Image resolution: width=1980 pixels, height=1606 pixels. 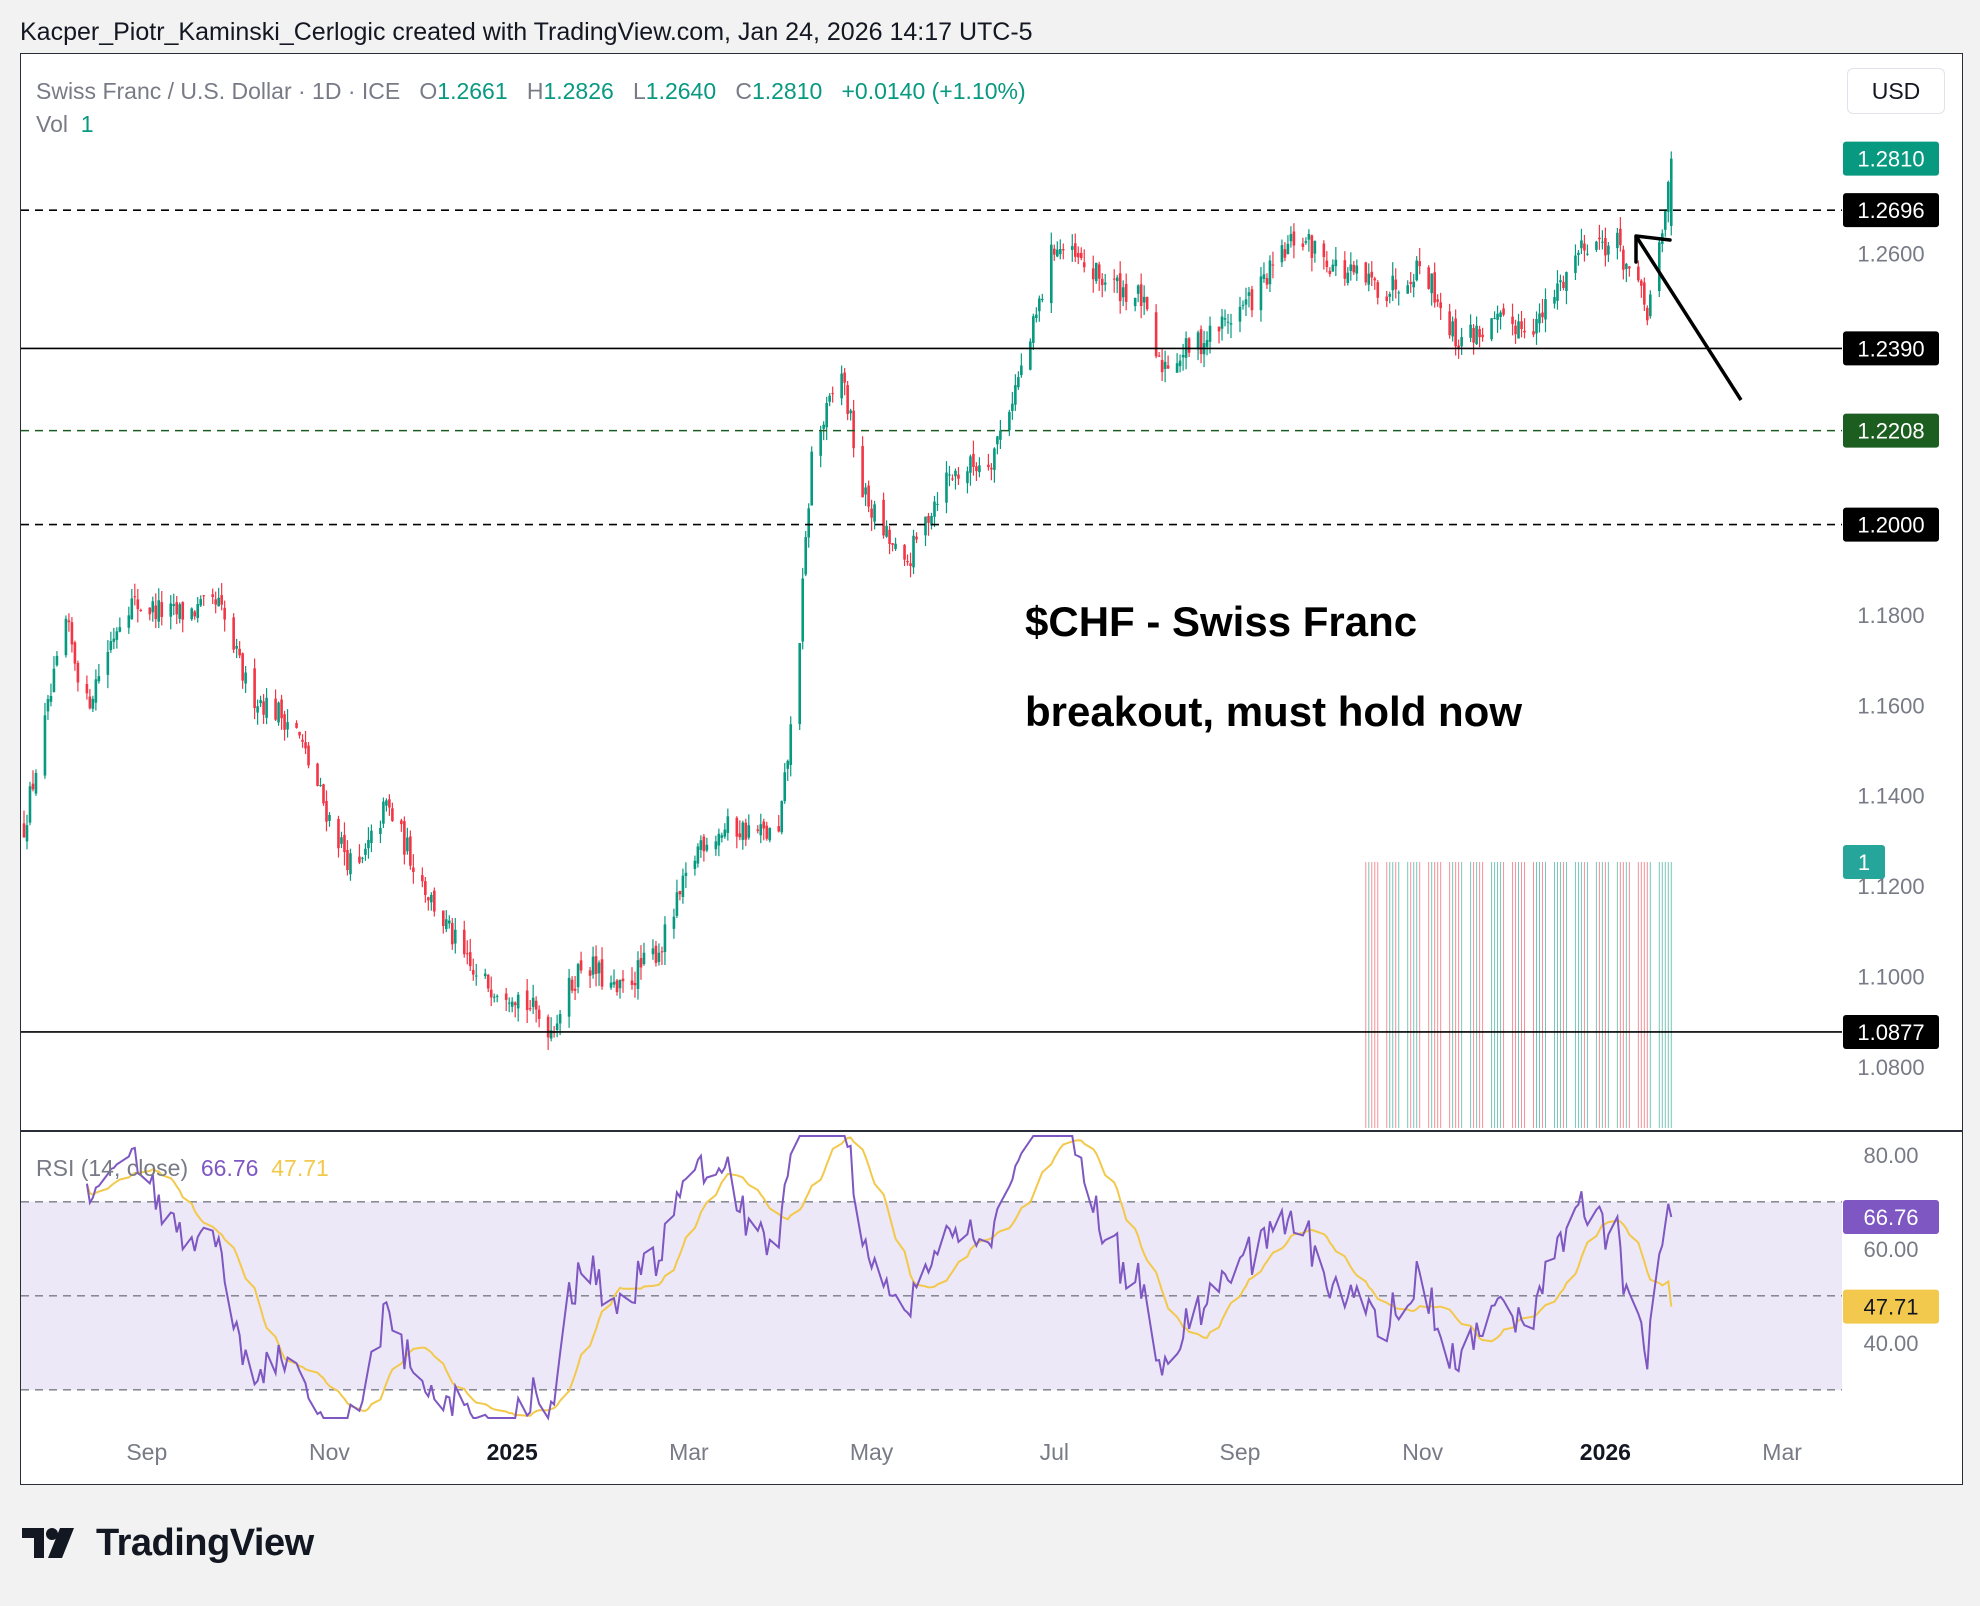 I want to click on annotation-arrow, so click(x=1688, y=318).